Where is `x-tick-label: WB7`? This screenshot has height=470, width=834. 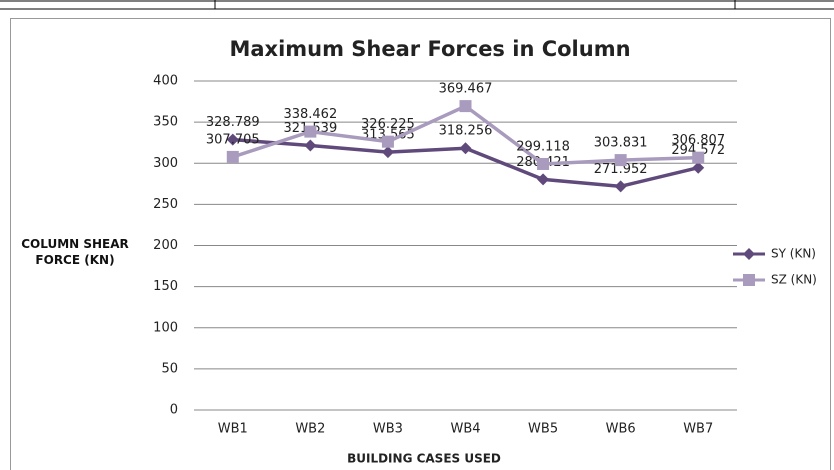 x-tick-label: WB7 is located at coordinates (698, 429).